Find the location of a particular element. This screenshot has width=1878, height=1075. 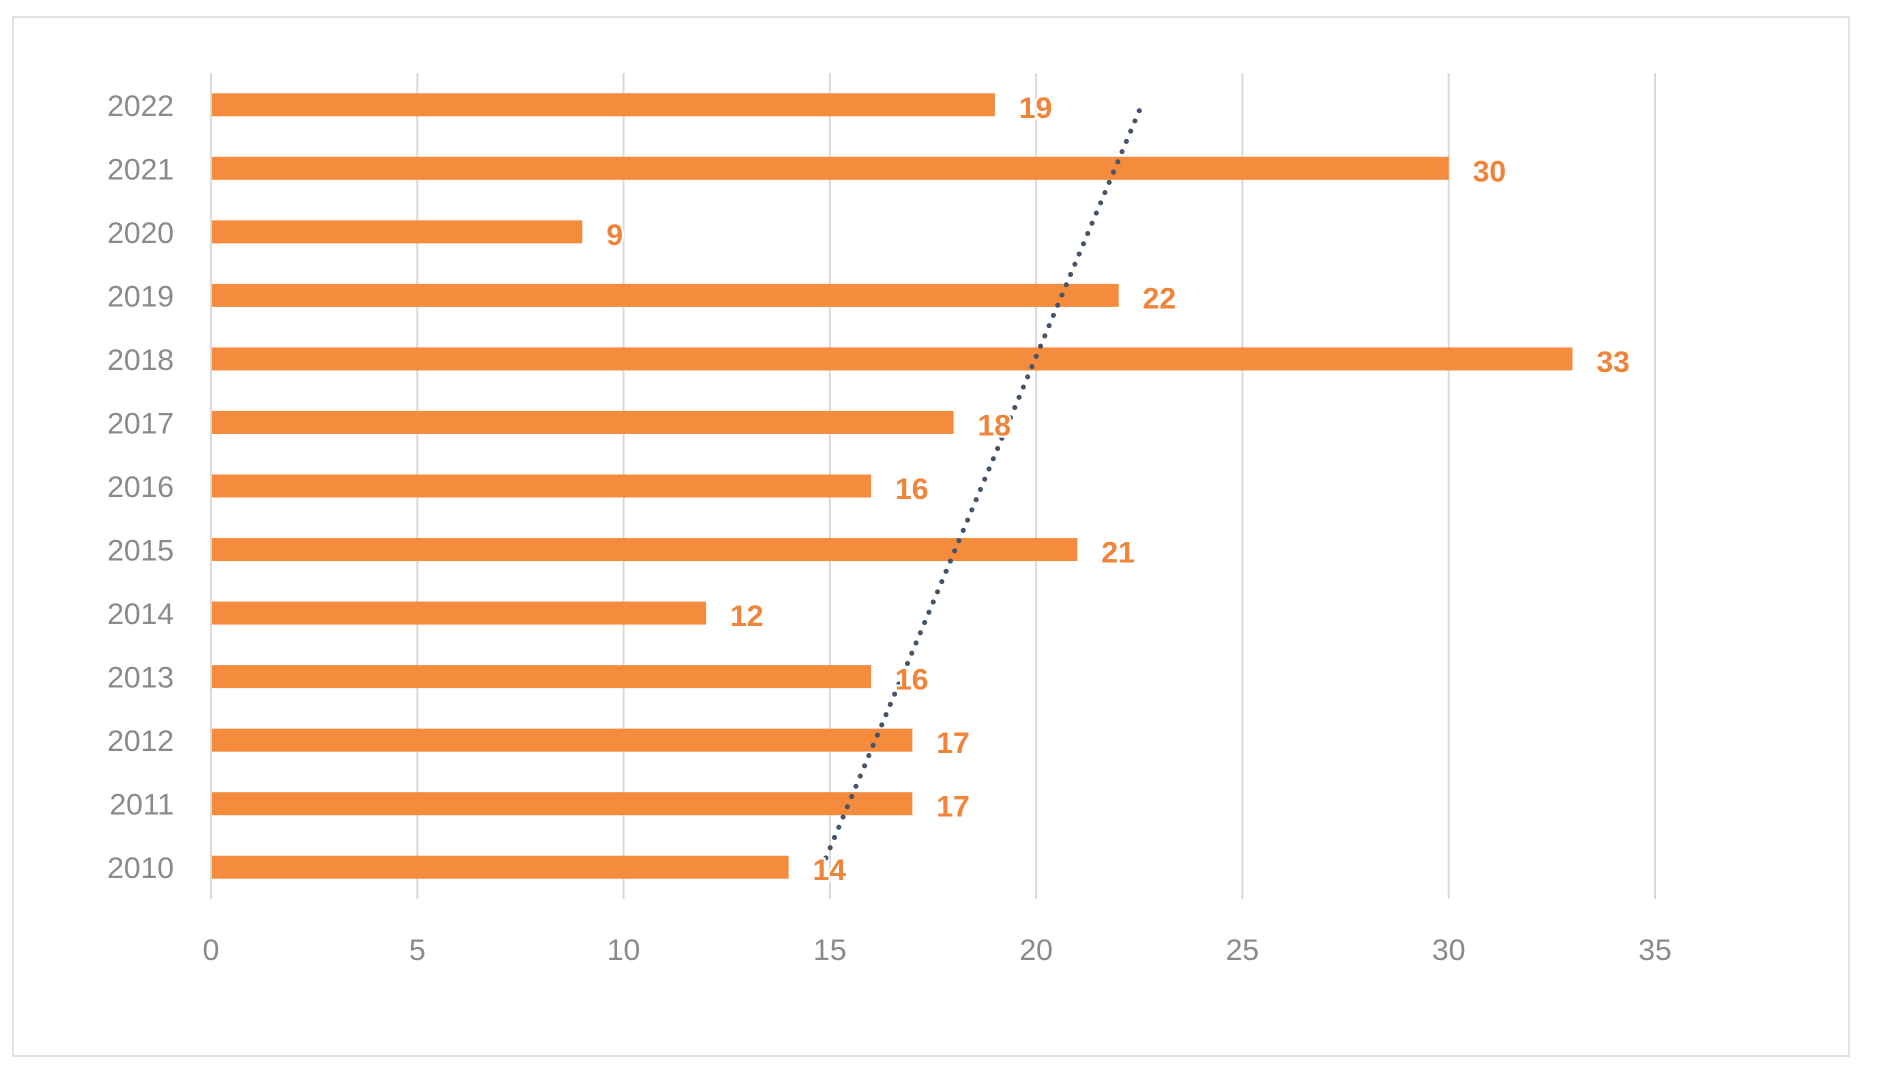

bar-2015 is located at coordinates (645, 550).